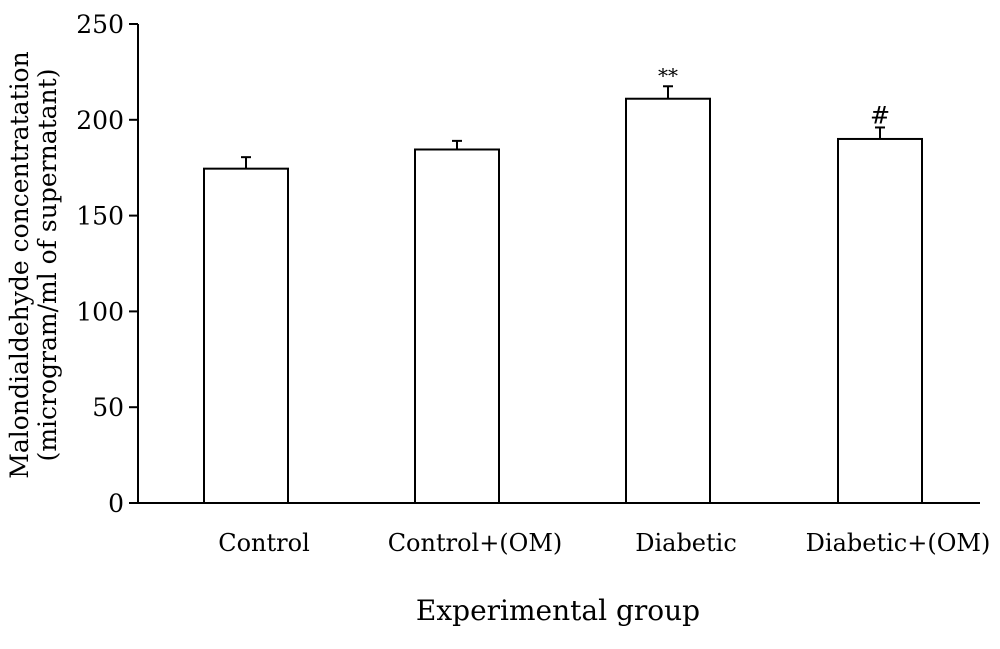 This screenshot has width=1000, height=649. What do you see at coordinates (107, 264) in the screenshot?
I see `y-axis: 0 50 100 150 200 250` at bounding box center [107, 264].